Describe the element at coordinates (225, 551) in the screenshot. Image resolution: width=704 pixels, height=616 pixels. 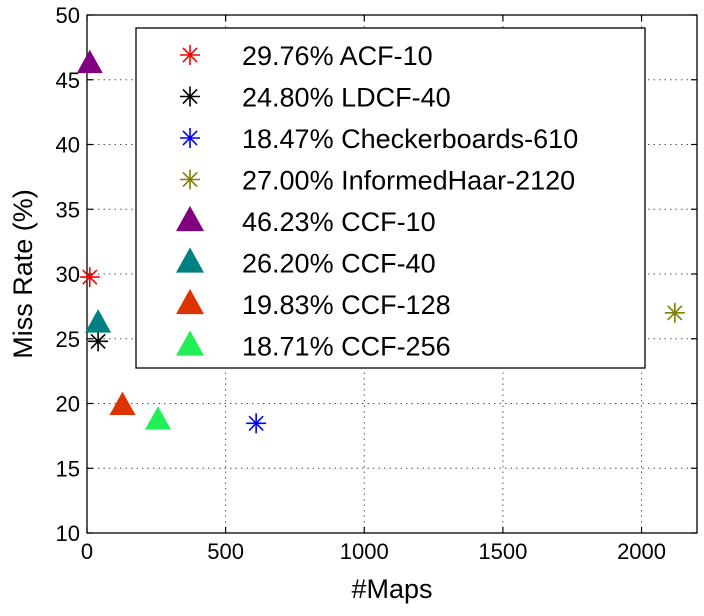
I see `x-tick-label: 500` at that location.